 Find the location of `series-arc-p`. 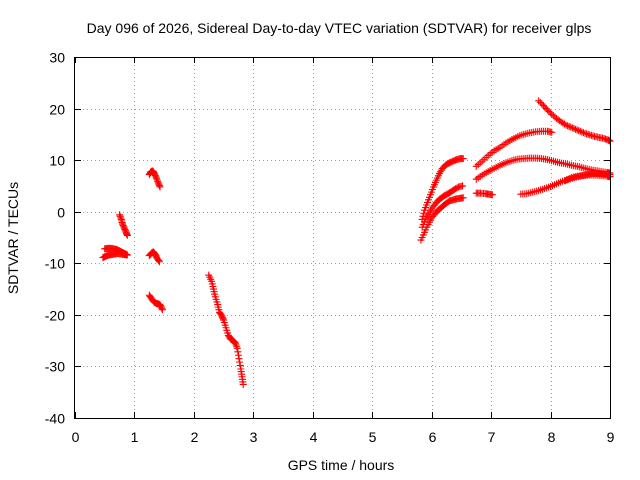

series-arc-p is located at coordinates (574, 121).